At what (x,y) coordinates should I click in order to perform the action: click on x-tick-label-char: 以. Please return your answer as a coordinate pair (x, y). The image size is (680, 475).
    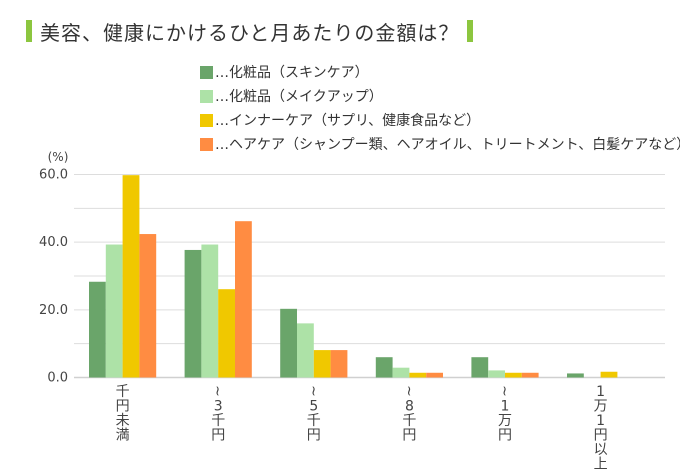
    Looking at the image, I should click on (601, 450).